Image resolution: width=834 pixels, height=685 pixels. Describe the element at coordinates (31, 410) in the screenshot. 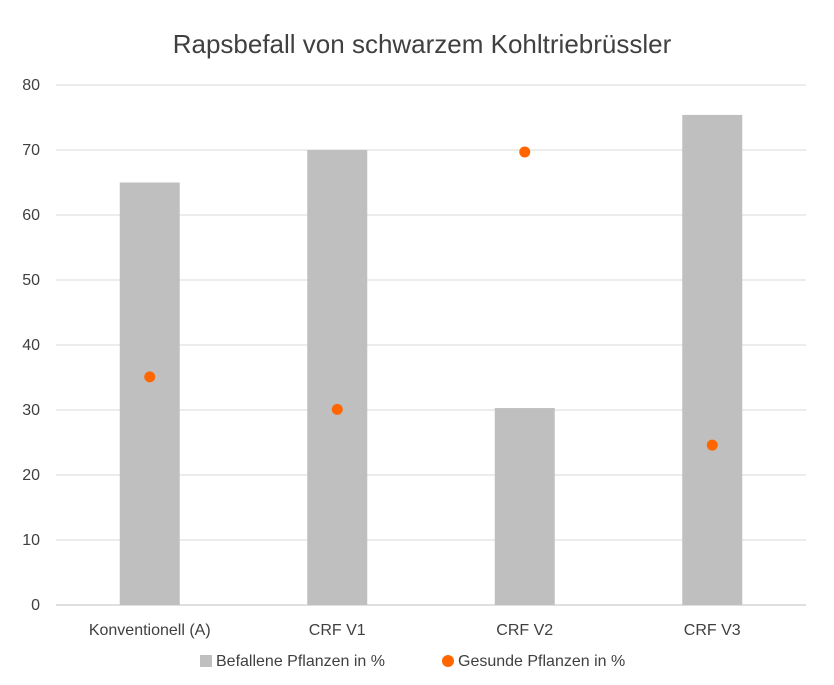

I see `y-tick-label: 30` at that location.